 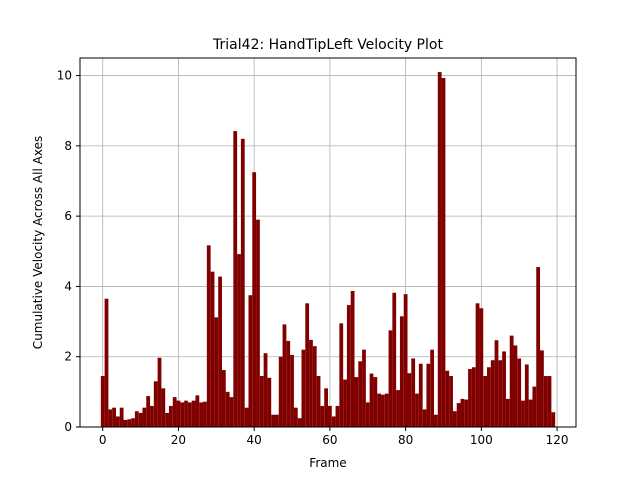 What do you see at coordinates (68, 286) in the screenshot?
I see `y-tick-label: 4` at bounding box center [68, 286].